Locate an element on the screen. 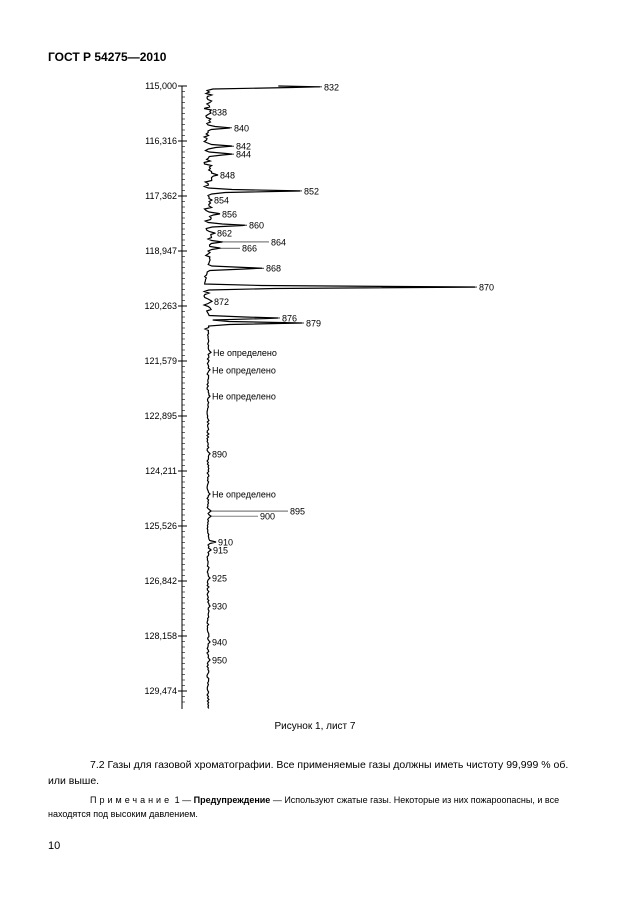 The height and width of the screenshot is (913, 630). peak-label: 854 is located at coordinates (221, 201).